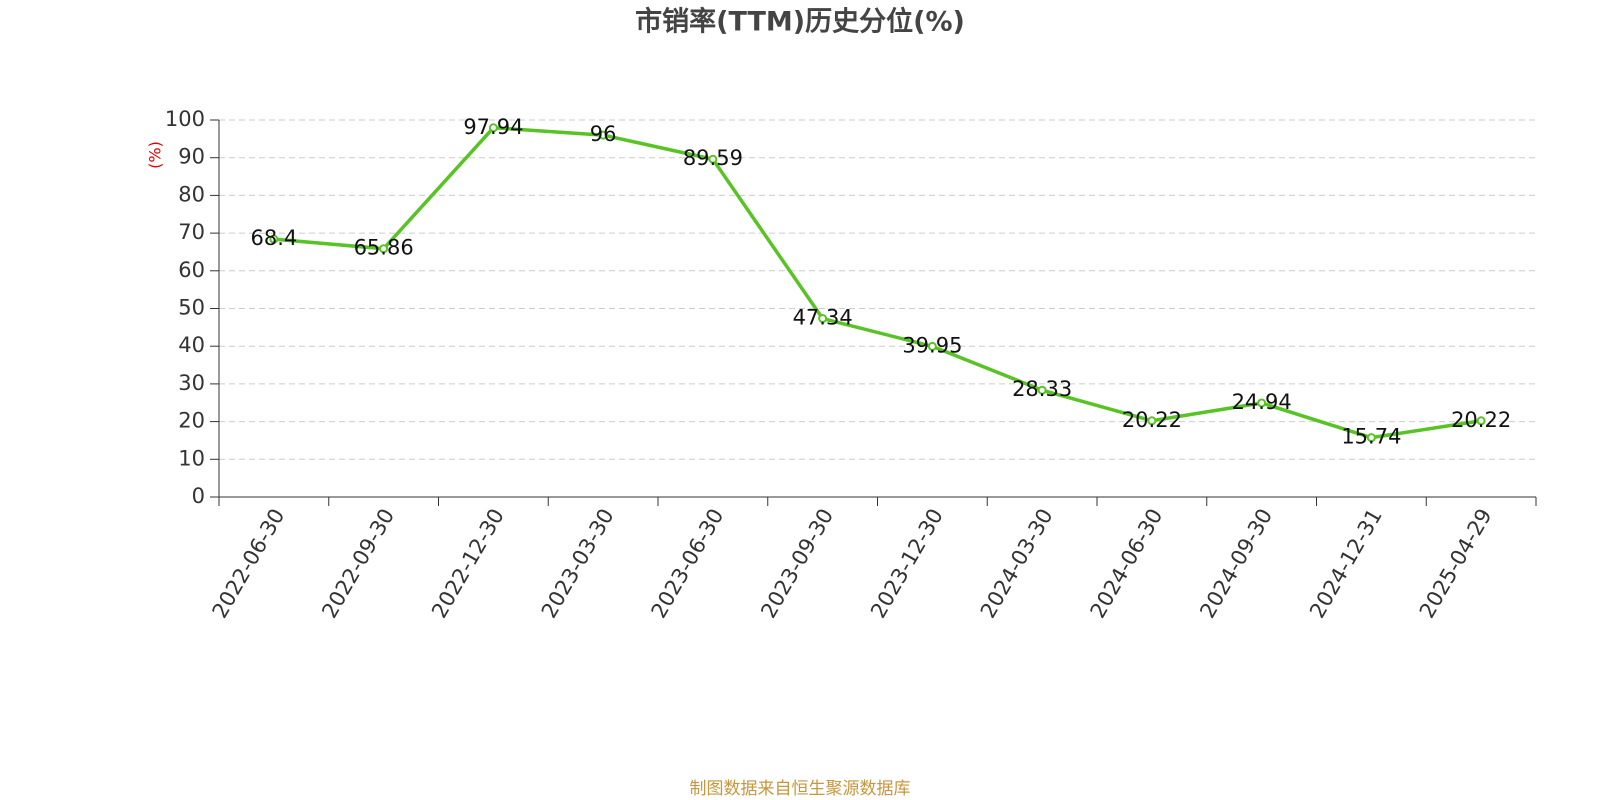  Describe the element at coordinates (191, 194) in the screenshot. I see `y-tick-label: 80` at that location.